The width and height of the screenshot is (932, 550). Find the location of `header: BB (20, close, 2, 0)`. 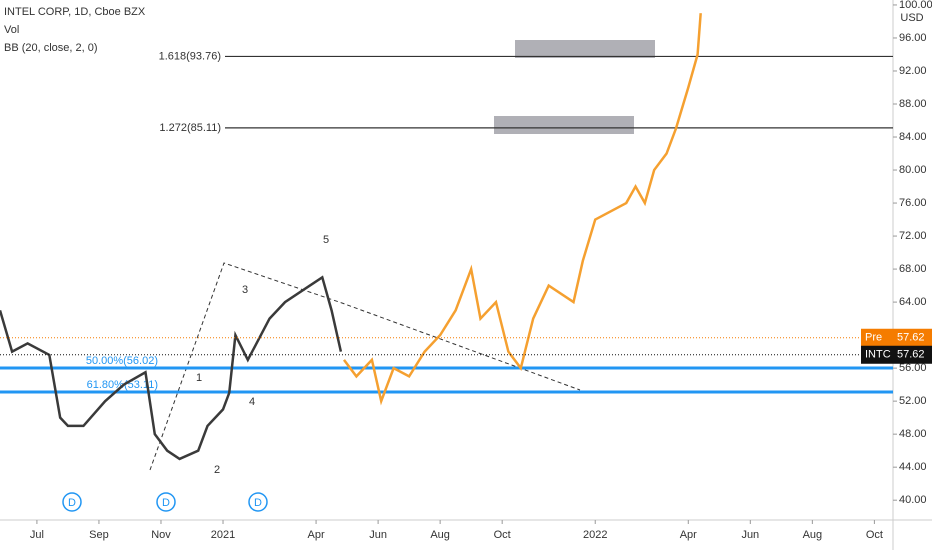

header: BB (20, close, 2, 0) is located at coordinates (51, 48).